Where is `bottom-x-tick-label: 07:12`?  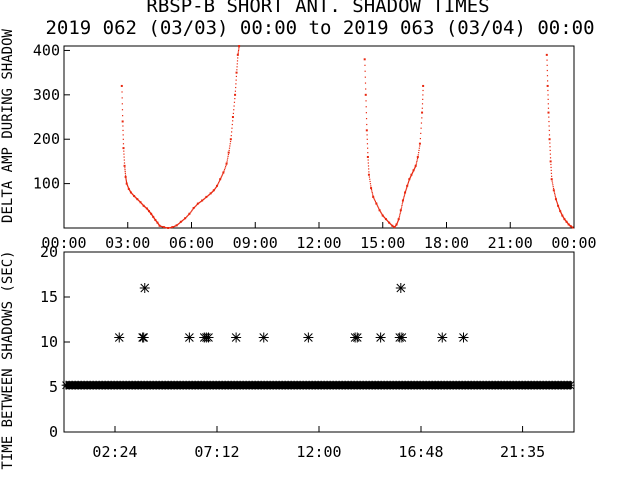
bottom-x-tick-label: 07:12 is located at coordinates (216, 452).